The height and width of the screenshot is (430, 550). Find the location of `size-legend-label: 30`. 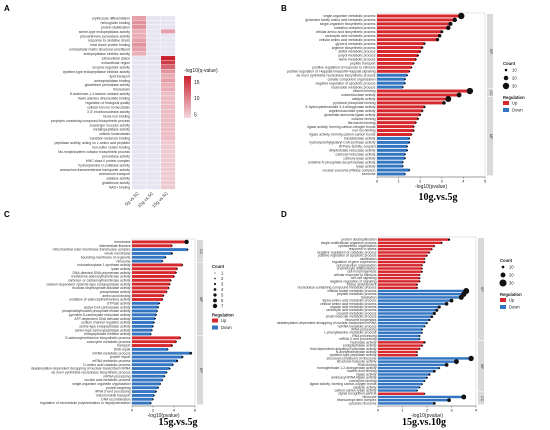

size-legend-label: 30 is located at coordinates (511, 283).